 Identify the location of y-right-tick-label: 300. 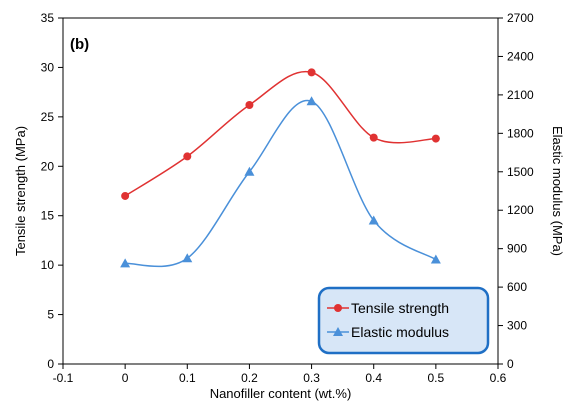
(517, 326).